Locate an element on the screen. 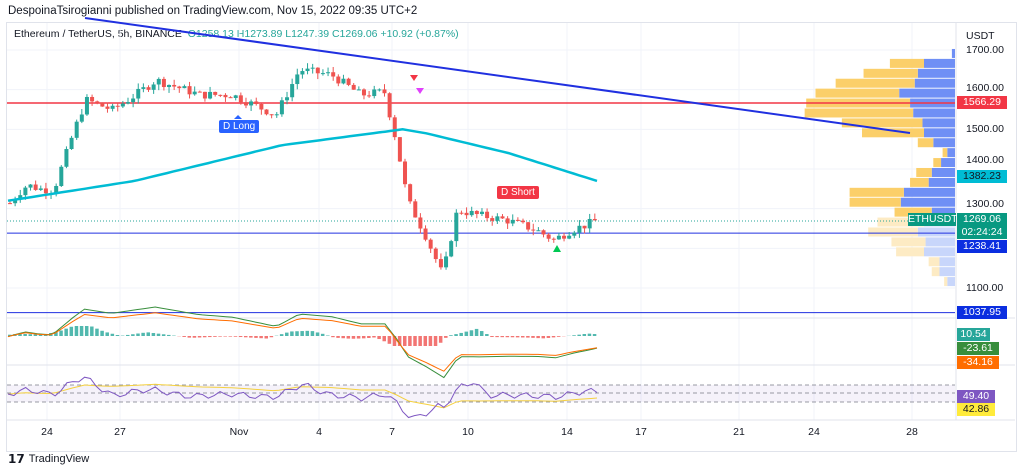 The image size is (1024, 473). rsi-ma-line is located at coordinates (302, 396).